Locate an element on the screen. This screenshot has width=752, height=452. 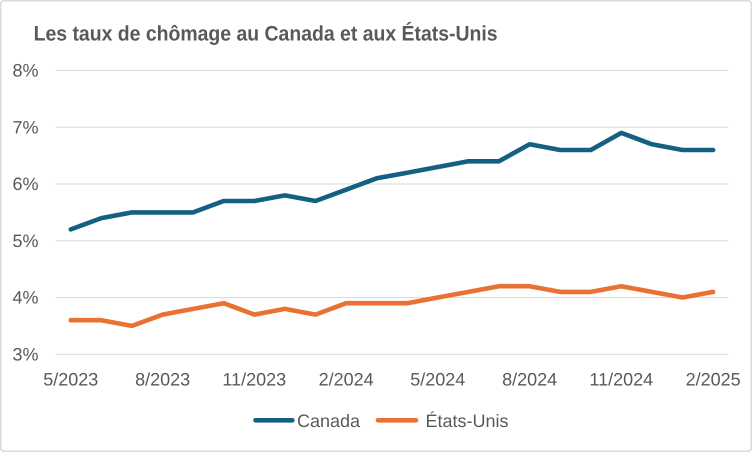
svg-text: 2/2025 is located at coordinates (713, 379).